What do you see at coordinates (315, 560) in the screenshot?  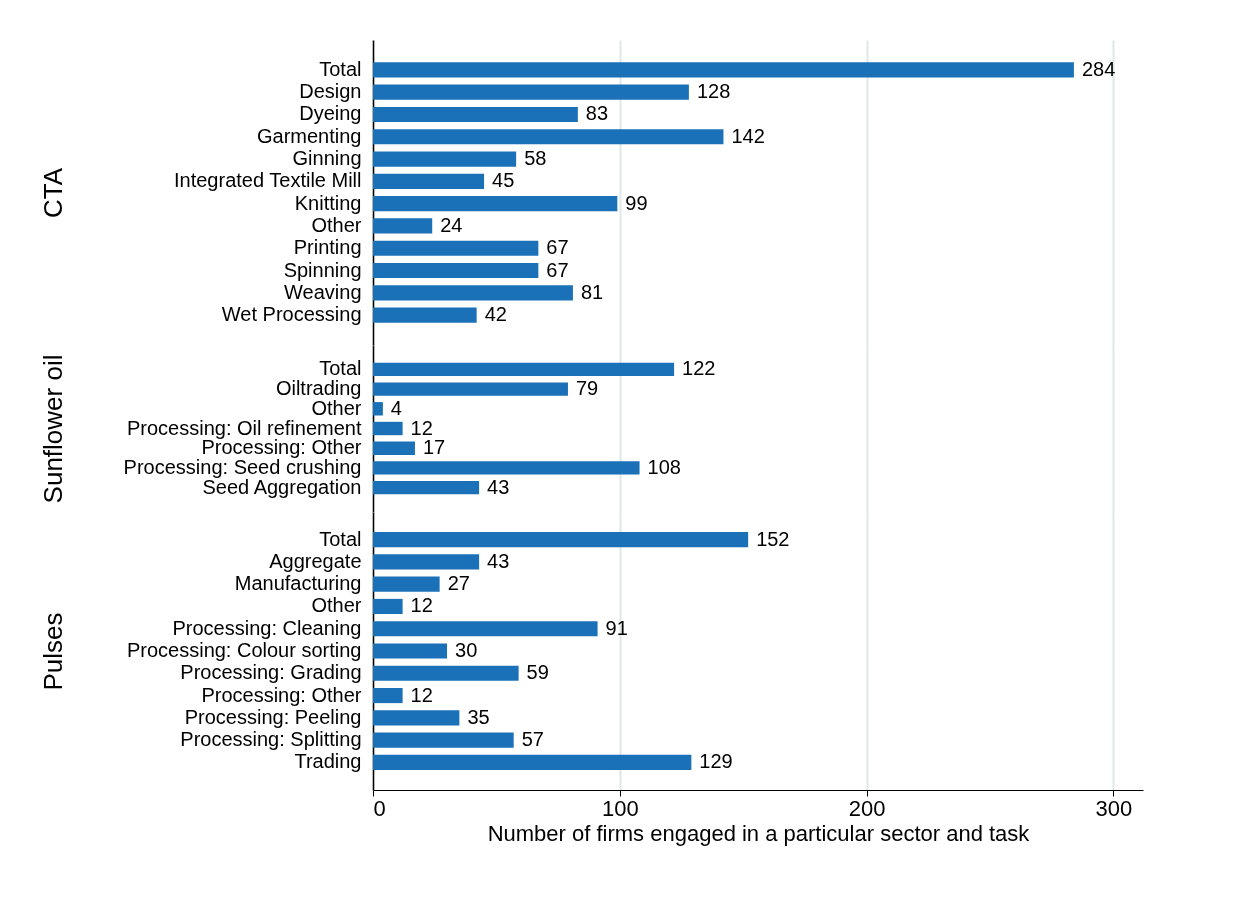 I see `y-tick-label: Aggregate` at bounding box center [315, 560].